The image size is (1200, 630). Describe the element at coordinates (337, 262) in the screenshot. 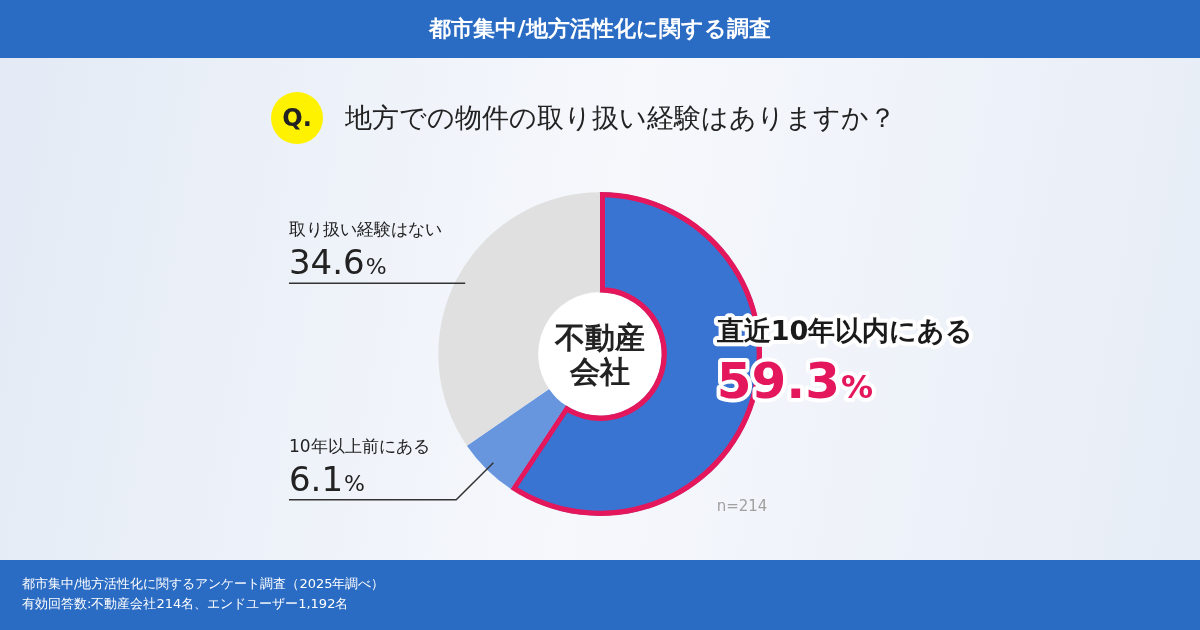

I see `data-label: 34.6%` at that location.